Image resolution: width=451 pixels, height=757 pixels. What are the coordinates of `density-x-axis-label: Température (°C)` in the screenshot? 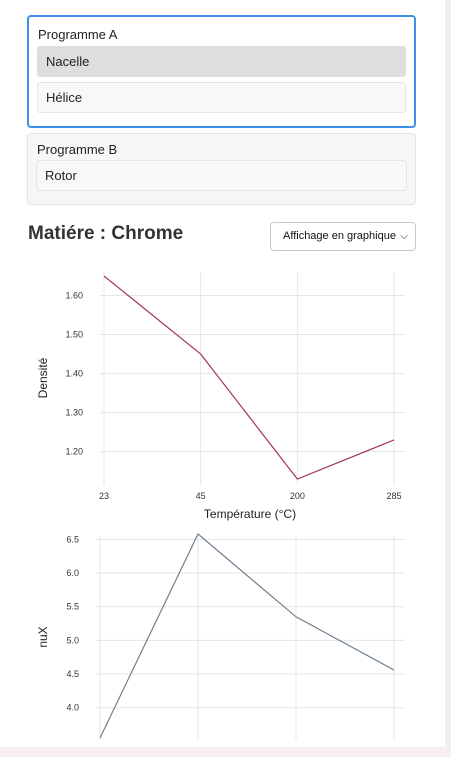 It's located at (250, 514).